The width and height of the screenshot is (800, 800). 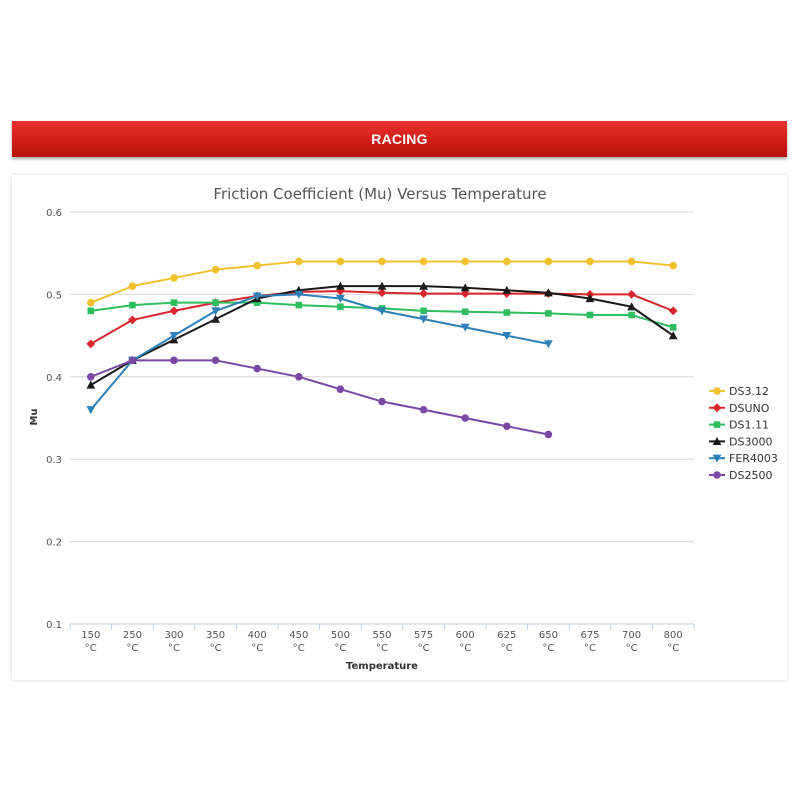 I want to click on legend-item-ds1-11: DS1.11, so click(x=739, y=425).